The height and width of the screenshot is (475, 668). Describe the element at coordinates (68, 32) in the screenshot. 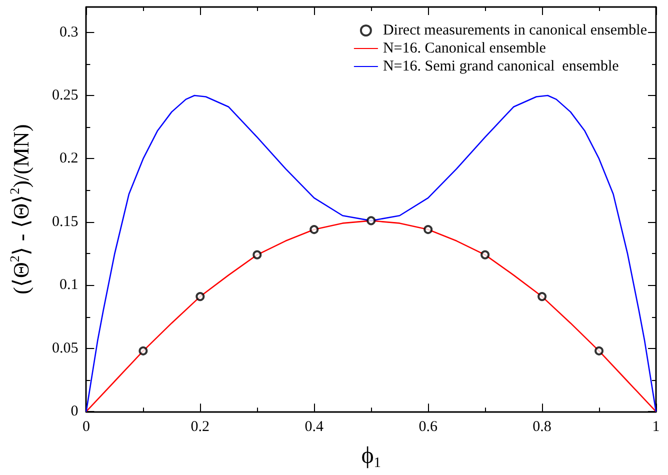

I see `y-tick-label: 0.3` at that location.